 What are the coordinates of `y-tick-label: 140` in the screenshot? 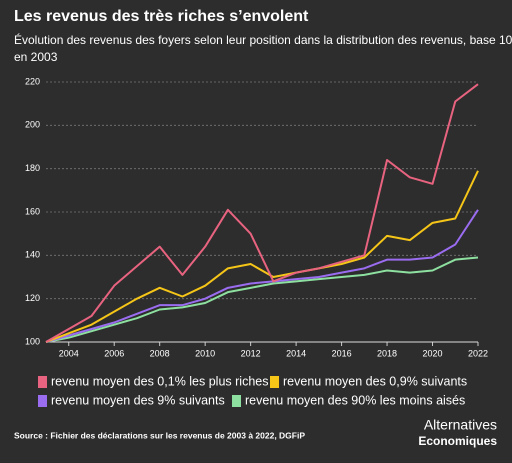 It's located at (32, 255).